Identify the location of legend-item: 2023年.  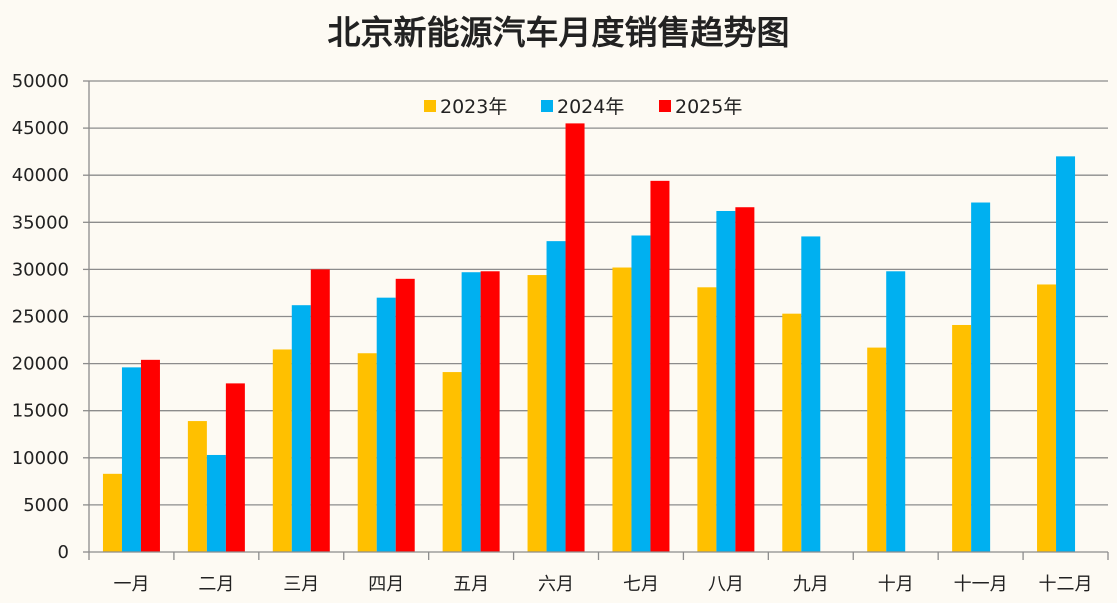
(465, 107).